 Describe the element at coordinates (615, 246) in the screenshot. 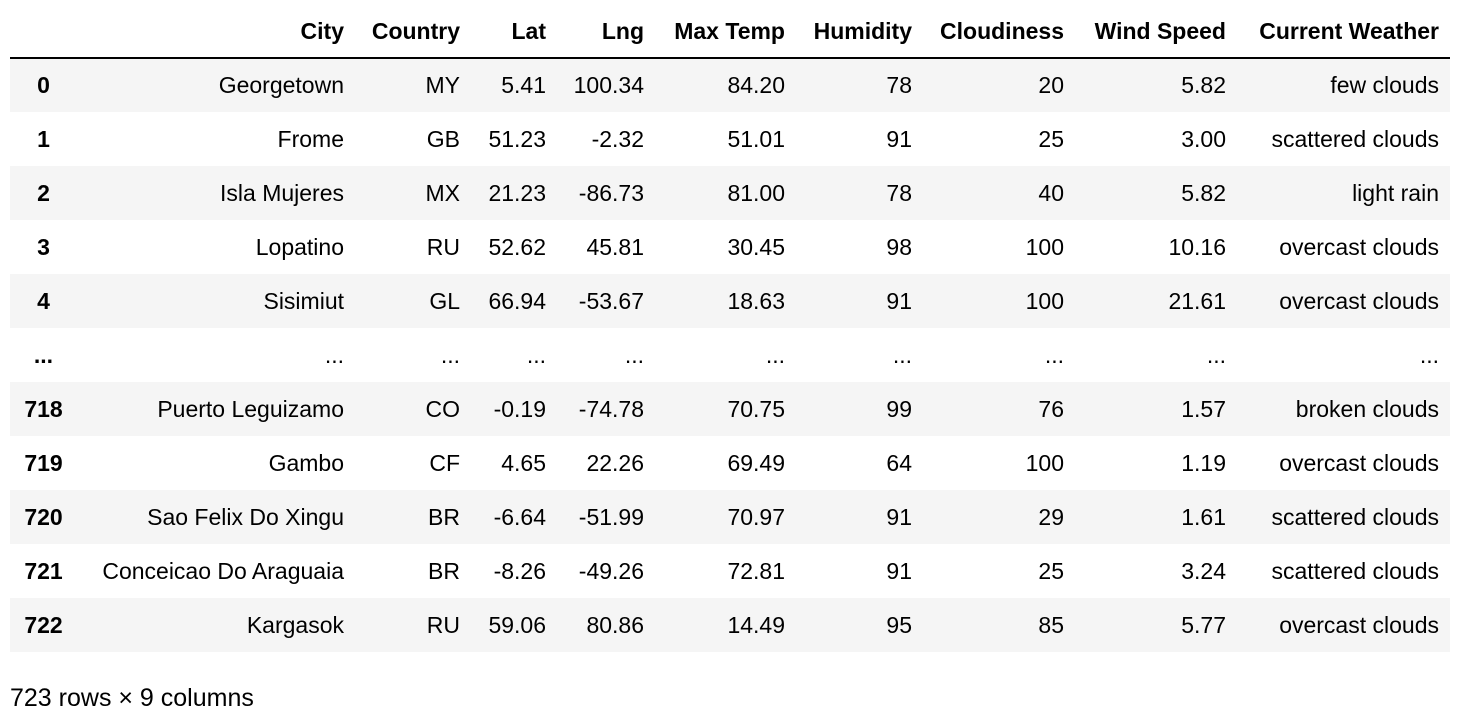

I see `cell-lng: 45.81` at that location.